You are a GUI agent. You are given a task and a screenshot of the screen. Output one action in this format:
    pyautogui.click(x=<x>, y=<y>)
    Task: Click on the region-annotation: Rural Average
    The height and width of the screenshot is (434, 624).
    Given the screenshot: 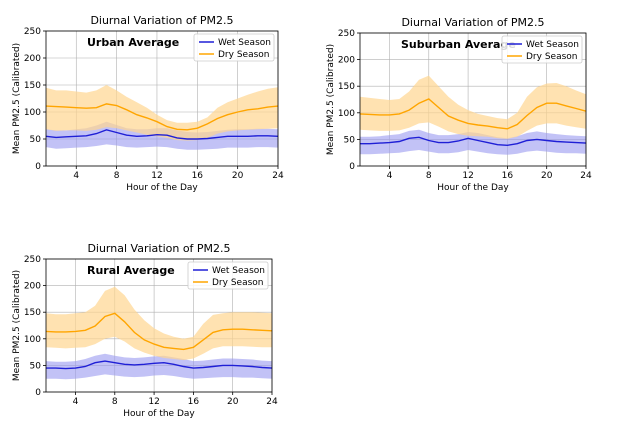 What is the action you would take?
    pyautogui.click(x=131, y=270)
    